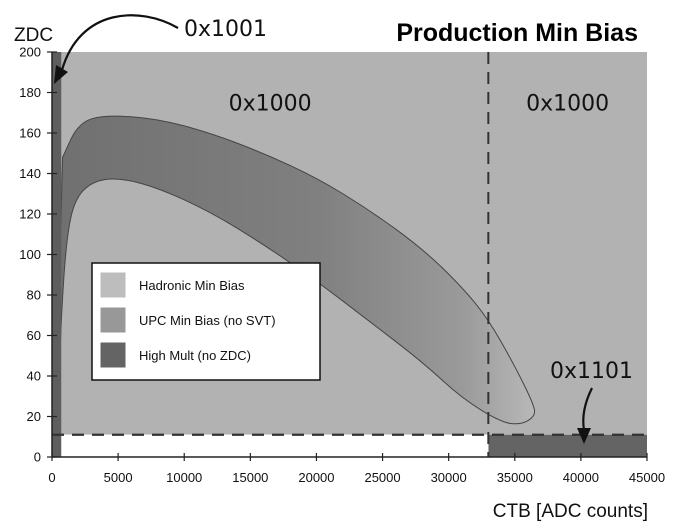 Image resolution: width=682 pixels, height=531 pixels. Describe the element at coordinates (581, 477) in the screenshot. I see `x-tick-label: 40000` at that location.